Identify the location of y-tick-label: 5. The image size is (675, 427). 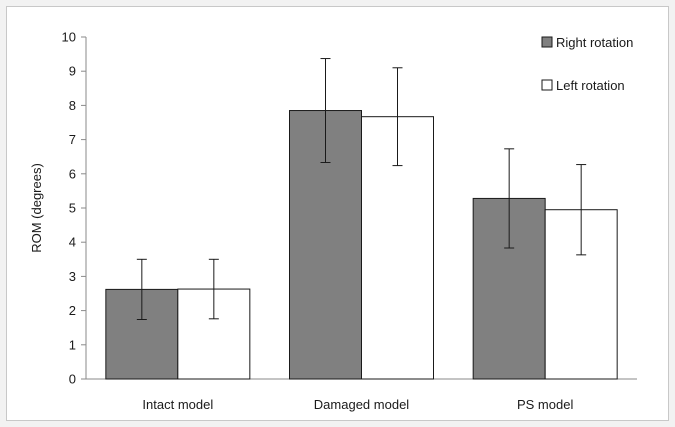
(72, 208).